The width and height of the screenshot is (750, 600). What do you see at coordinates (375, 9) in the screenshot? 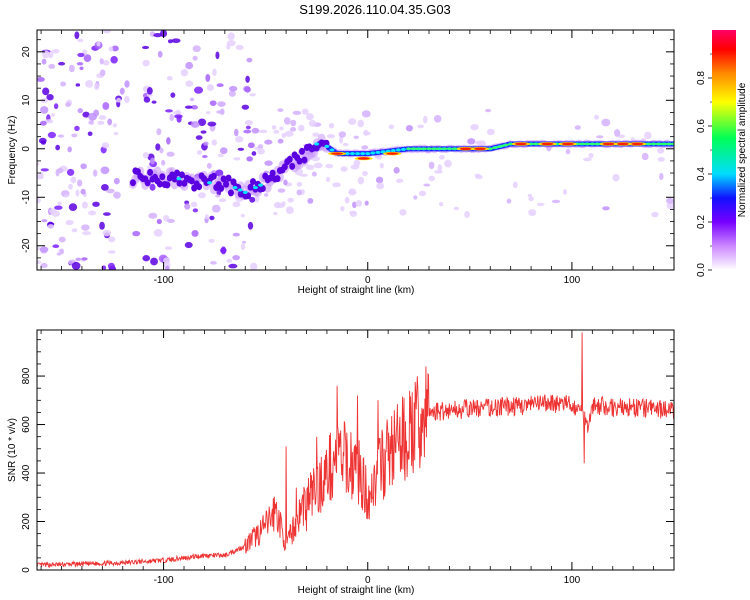
I see `figure-title: S199.2026.110.04.35.G03` at bounding box center [375, 9].